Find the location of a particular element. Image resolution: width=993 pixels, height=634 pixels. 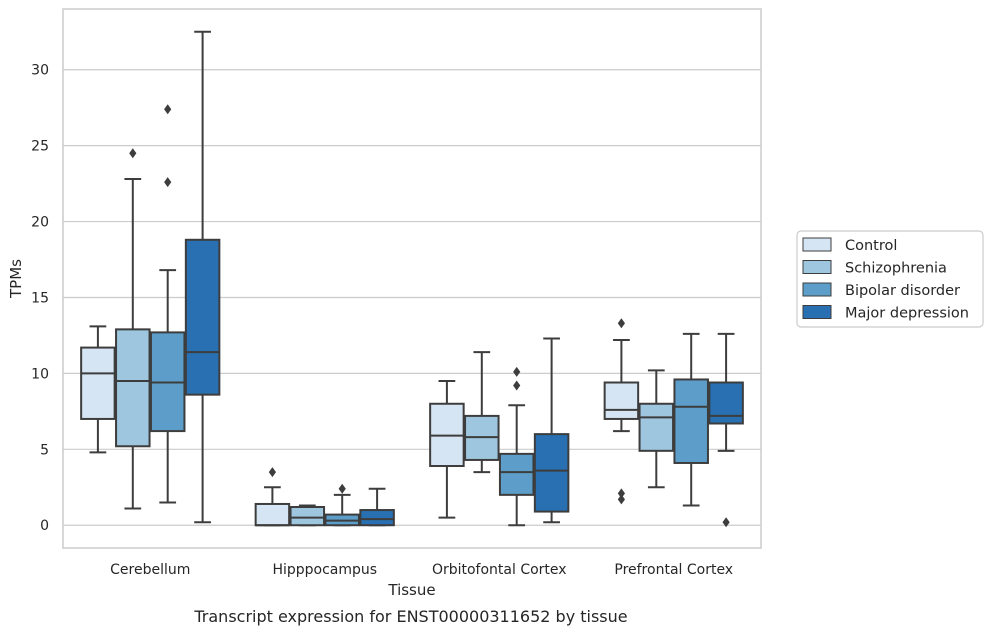

y-axis-label: TPMs is located at coordinates (16, 279).